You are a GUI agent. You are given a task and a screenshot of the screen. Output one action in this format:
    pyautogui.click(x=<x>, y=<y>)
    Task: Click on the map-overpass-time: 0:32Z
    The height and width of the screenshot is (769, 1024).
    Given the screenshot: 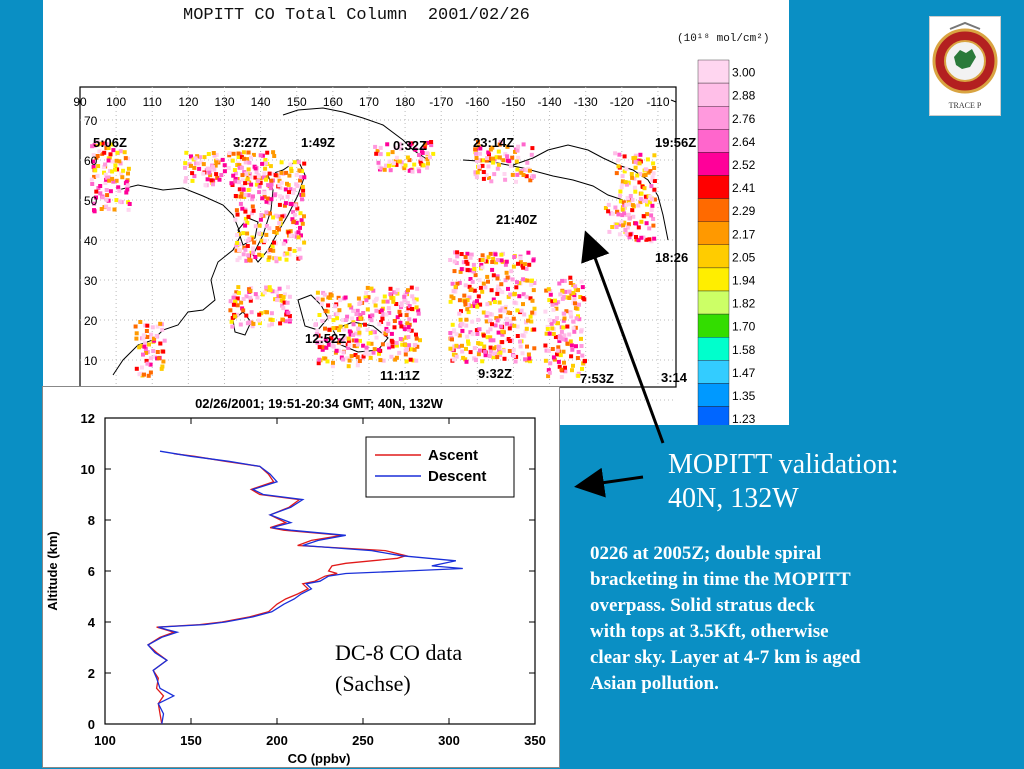 What is the action you would take?
    pyautogui.click(x=410, y=145)
    